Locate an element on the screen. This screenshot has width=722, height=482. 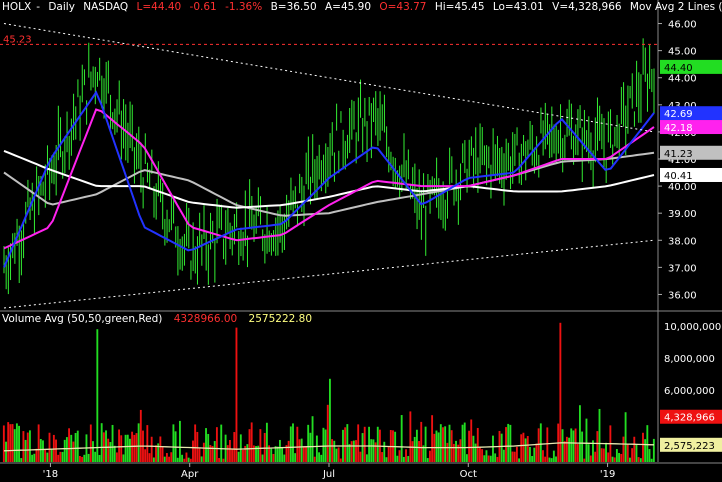
study-label: Mov Avg 2 Lines (Clo is located at coordinates (675, 7).